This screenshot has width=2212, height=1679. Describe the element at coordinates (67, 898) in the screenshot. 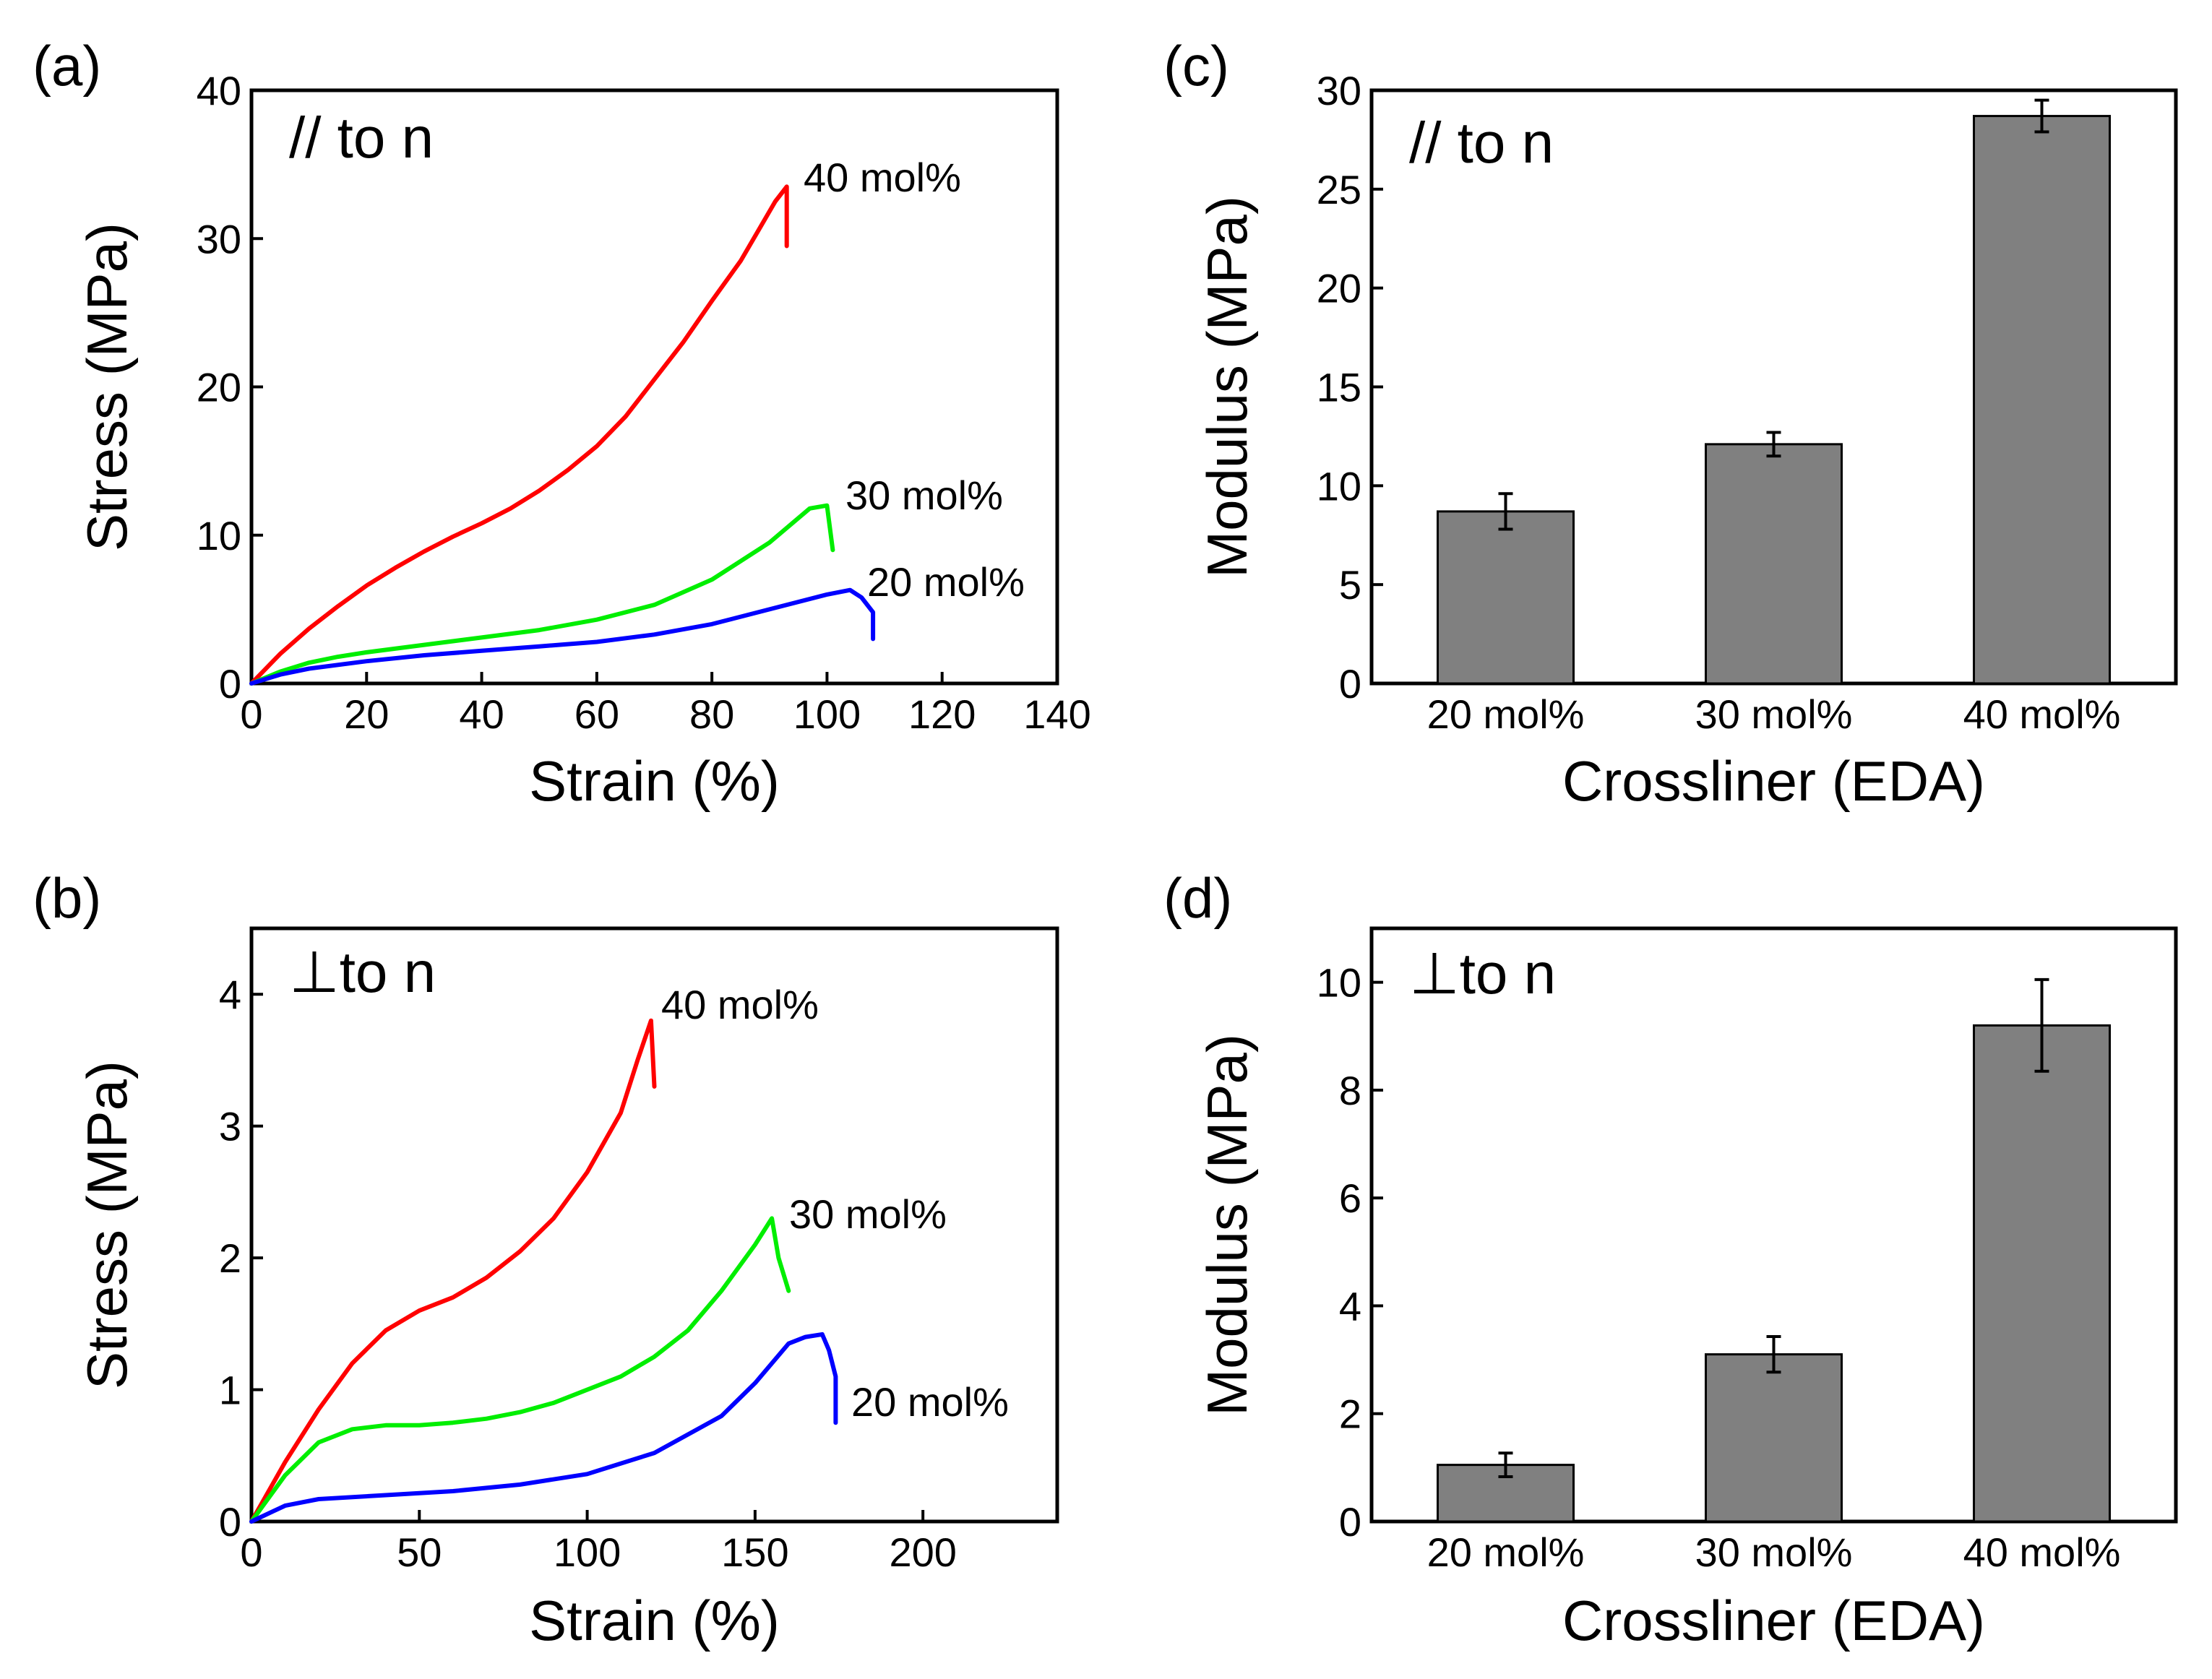

I see `panel-label: (b)` at that location.